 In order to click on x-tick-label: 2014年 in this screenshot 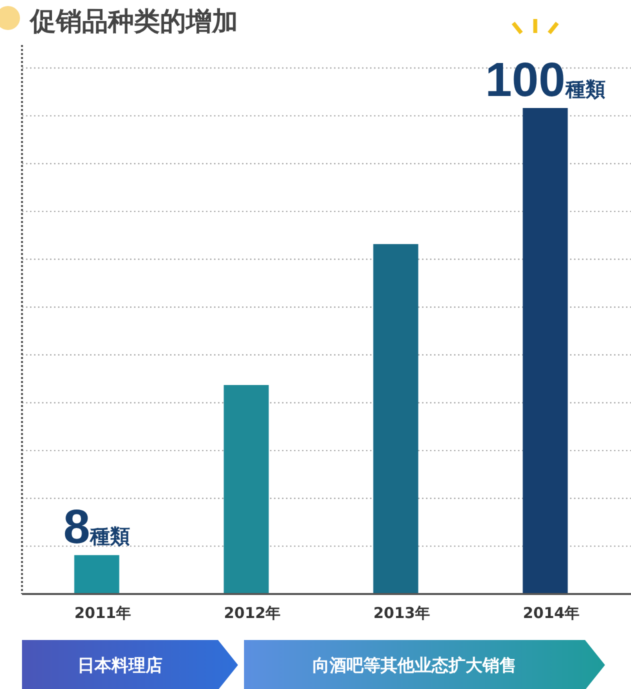, I will do `click(551, 613)`.